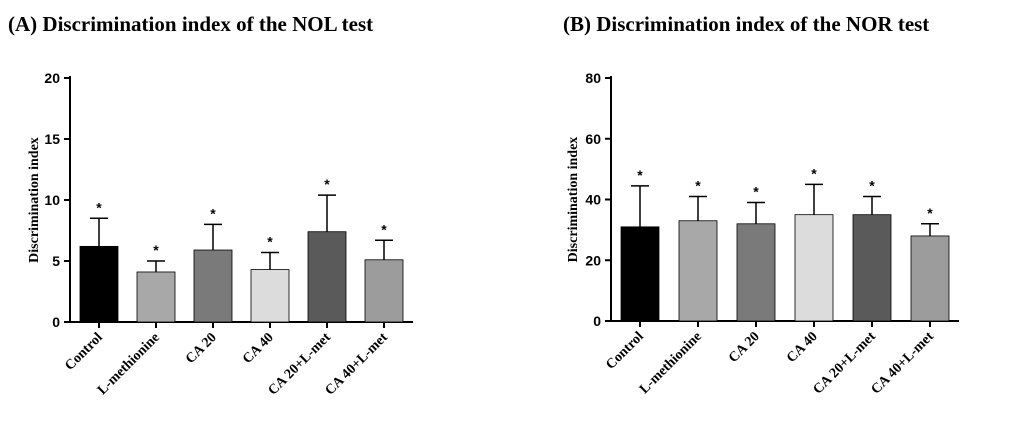 This screenshot has width=1032, height=430. Describe the element at coordinates (34, 200) in the screenshot. I see `chart-a-y-axis-label: Discrimination index` at that location.